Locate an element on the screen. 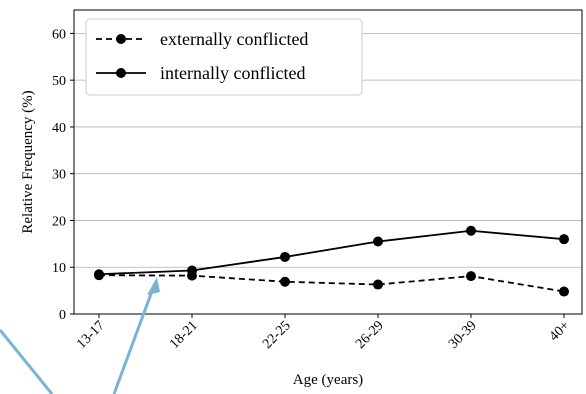 The width and height of the screenshot is (586, 394). legend-box is located at coordinates (224, 57).